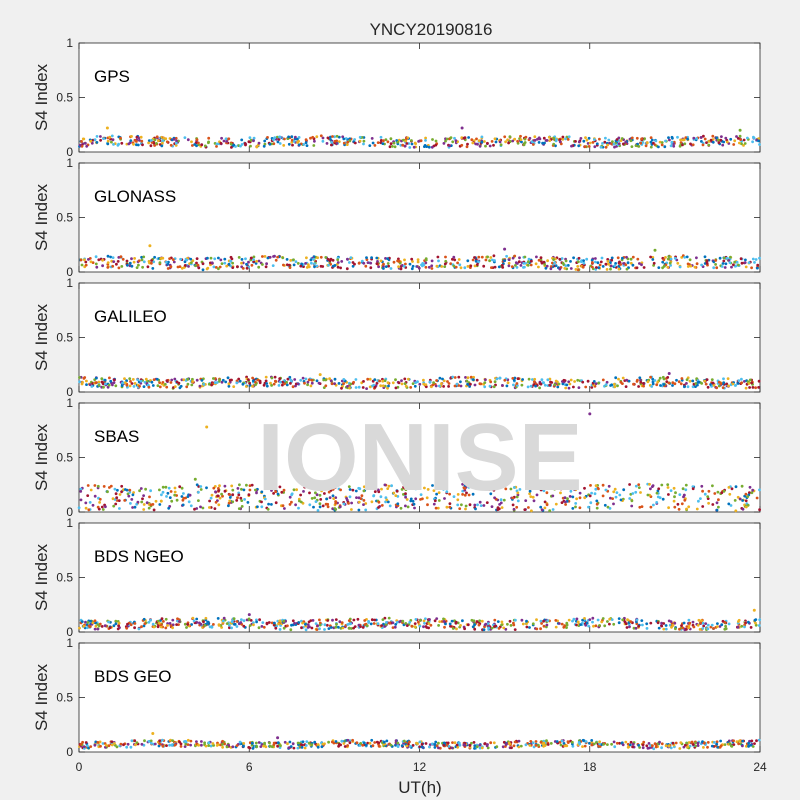  I want to click on y-tick-label: 1, so click(69, 43).